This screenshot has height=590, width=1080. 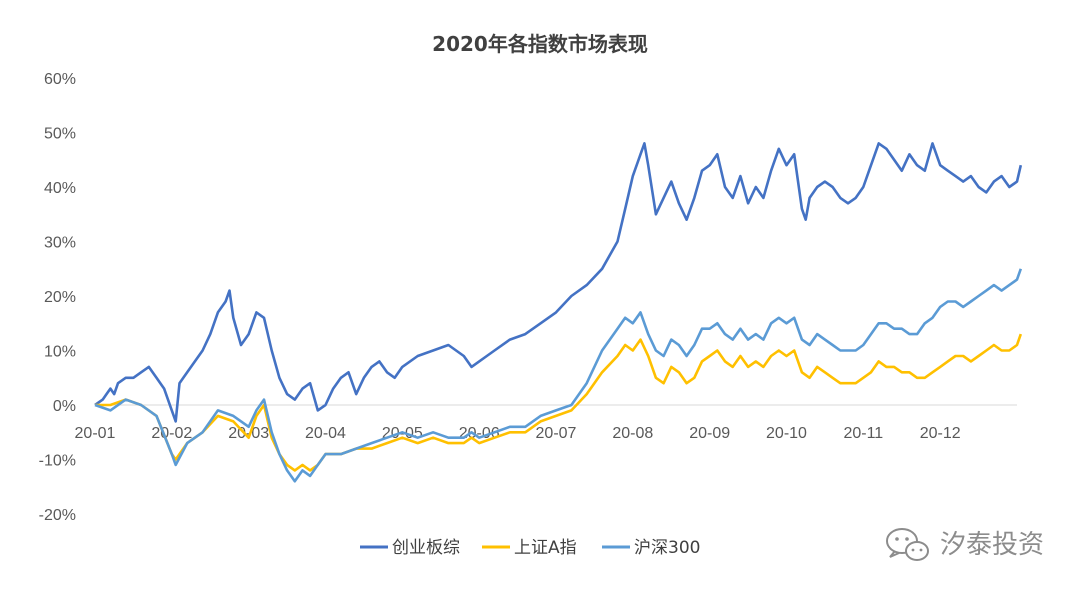 I want to click on x-tick-label: 20-02, so click(x=171, y=433).